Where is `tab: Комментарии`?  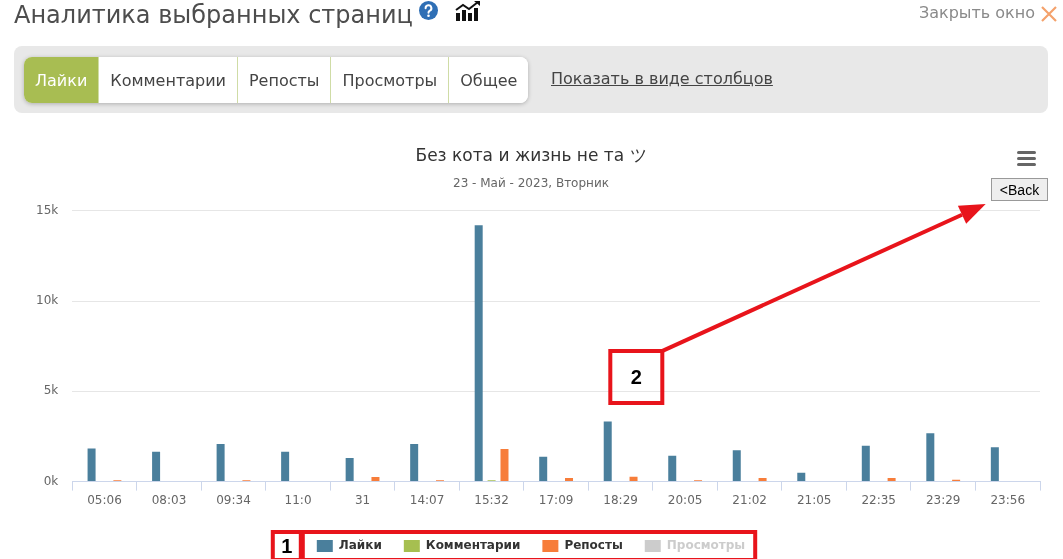
tab: Комментарии is located at coordinates (167, 80).